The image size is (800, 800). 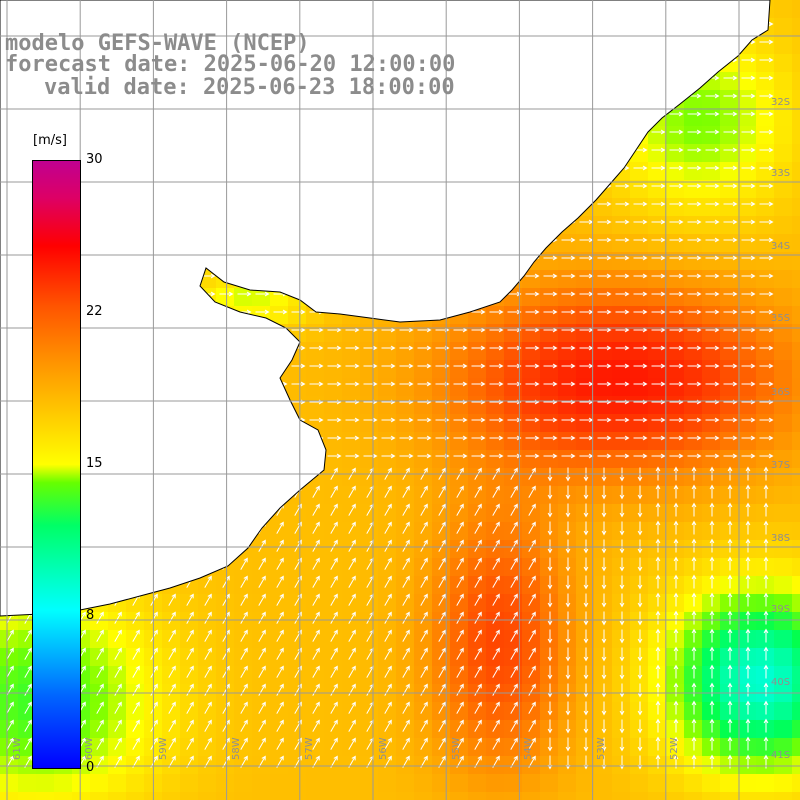 I want to click on colorbar-tick-22: 22, so click(x=94, y=311).